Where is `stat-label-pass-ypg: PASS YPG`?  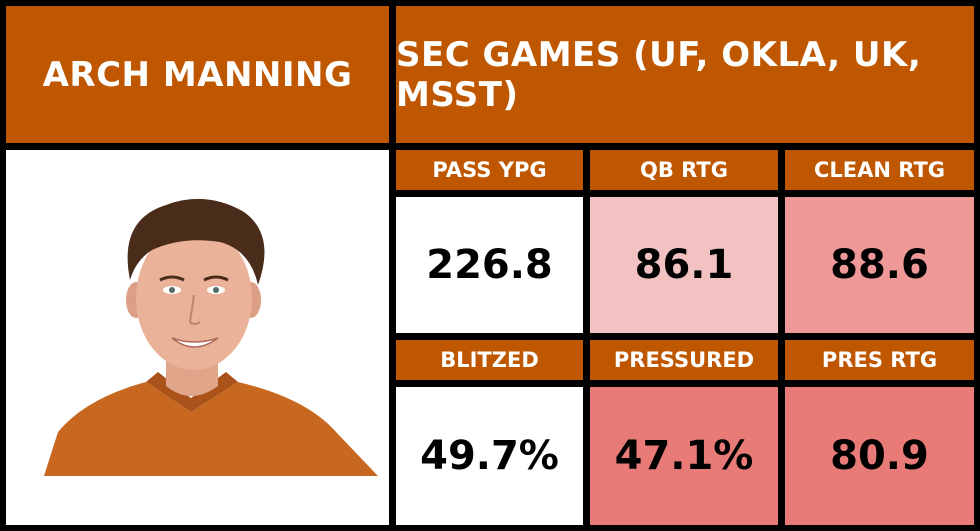
stat-label-pass-ypg: PASS YPG is located at coordinates (489, 170).